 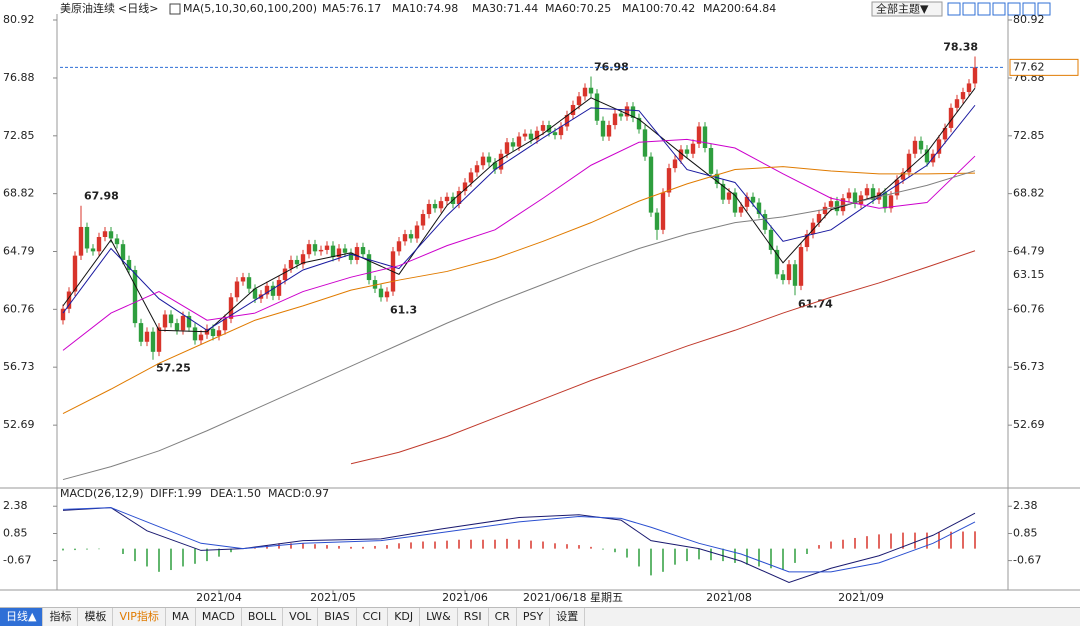 I want to click on tab: 指标, so click(x=61, y=617).